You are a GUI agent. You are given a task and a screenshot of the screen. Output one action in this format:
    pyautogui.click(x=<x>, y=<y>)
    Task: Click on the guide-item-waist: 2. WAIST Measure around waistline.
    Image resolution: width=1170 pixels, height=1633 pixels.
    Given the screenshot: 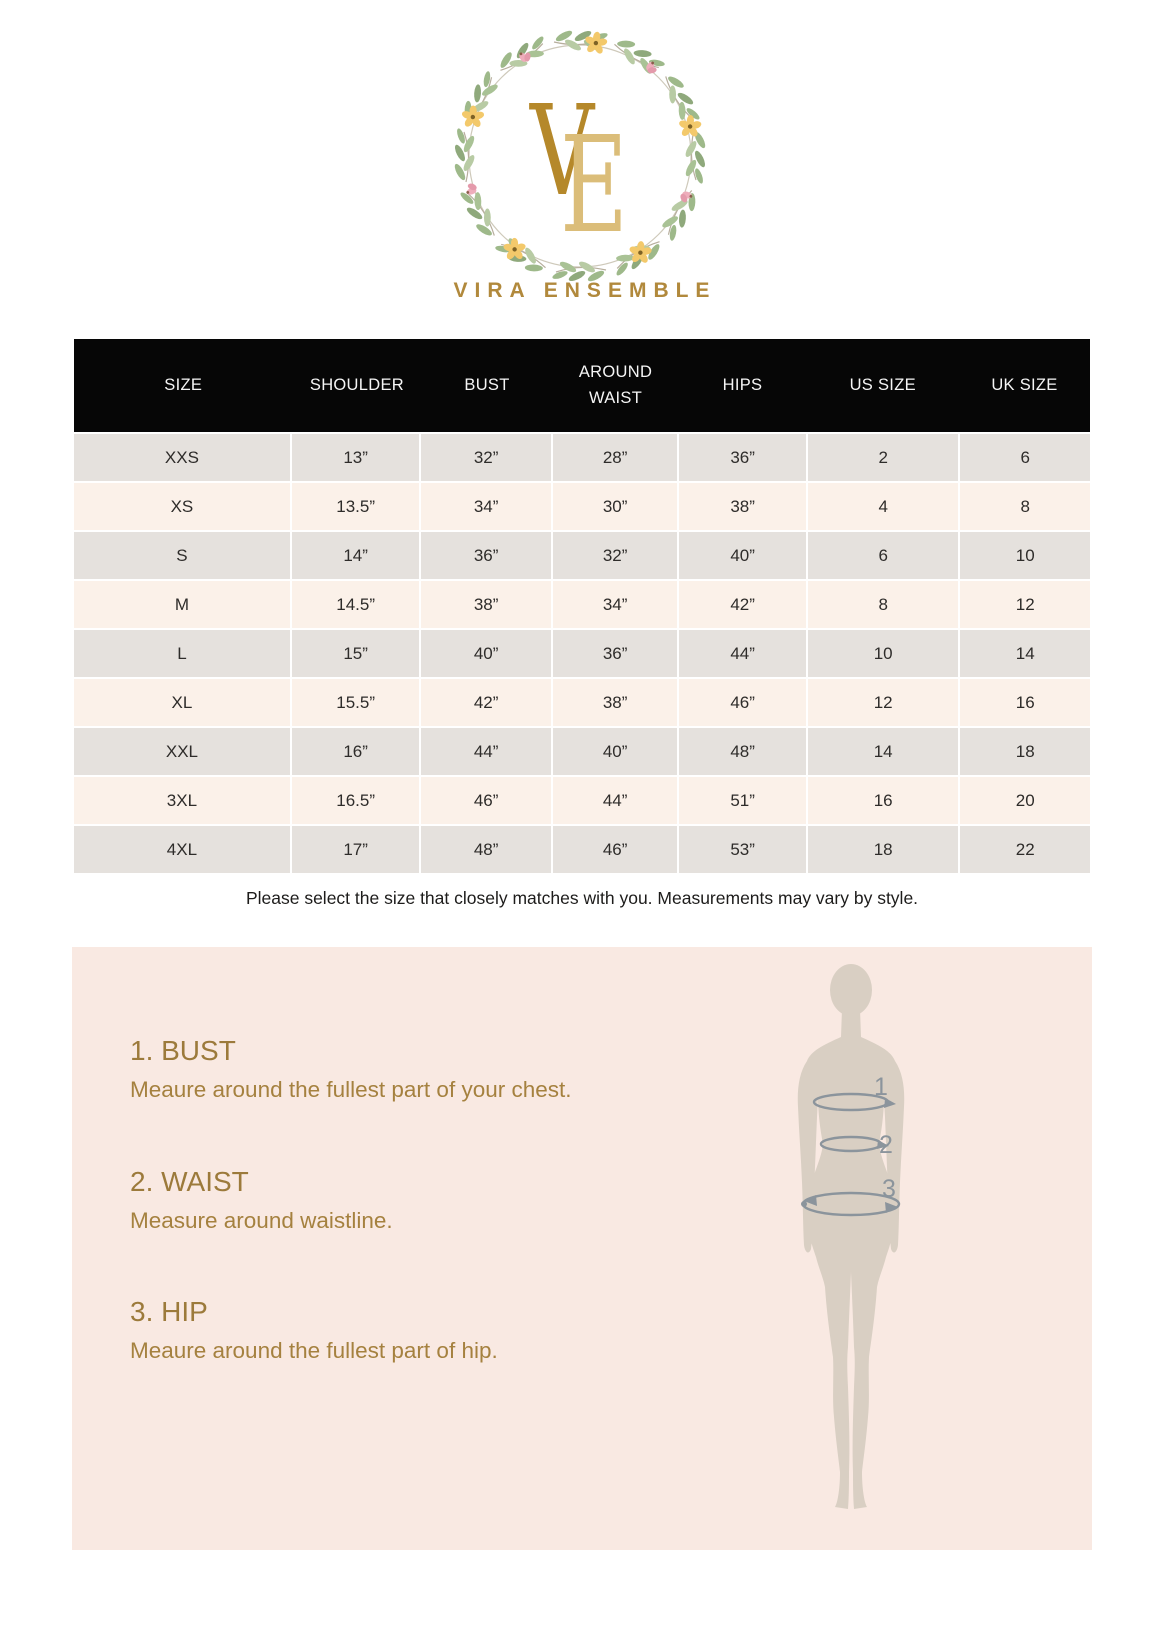 What is the action you would take?
    pyautogui.click(x=410, y=1200)
    